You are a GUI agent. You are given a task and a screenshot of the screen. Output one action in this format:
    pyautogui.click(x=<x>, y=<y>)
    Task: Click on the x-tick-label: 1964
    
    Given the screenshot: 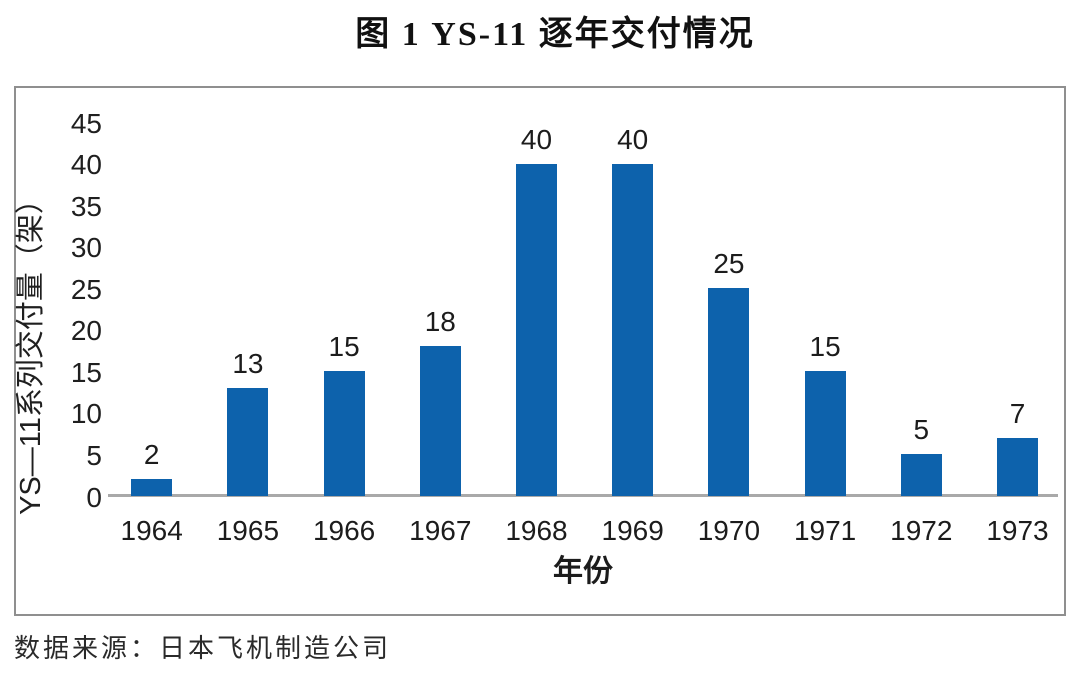 What is the action you would take?
    pyautogui.click(x=151, y=530)
    